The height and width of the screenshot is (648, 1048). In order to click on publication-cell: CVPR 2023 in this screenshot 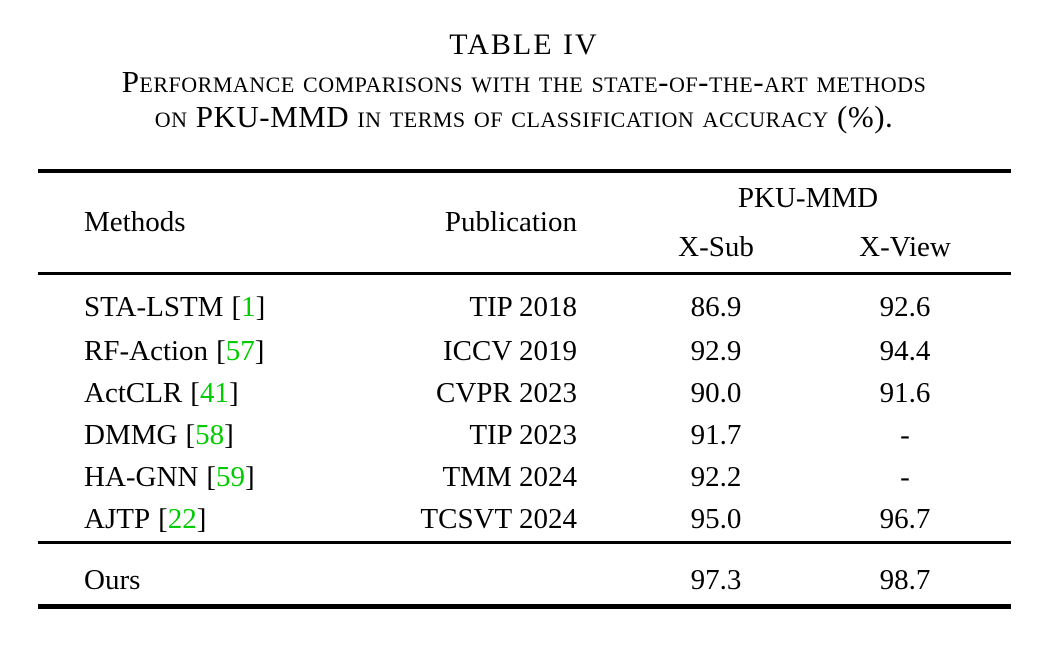, I will do `click(506, 393)`.